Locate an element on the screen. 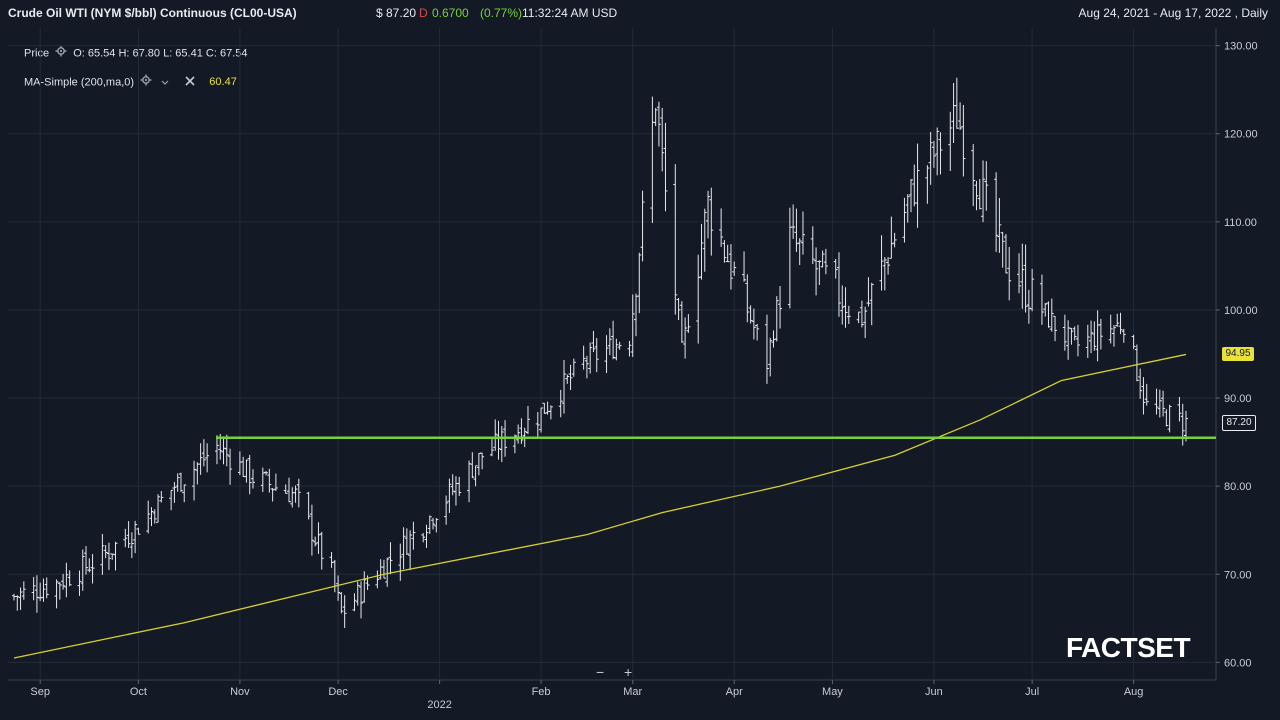  date-range: Aug 24, 2021 - Aug 17, 2022 , Daily is located at coordinates (1173, 13).